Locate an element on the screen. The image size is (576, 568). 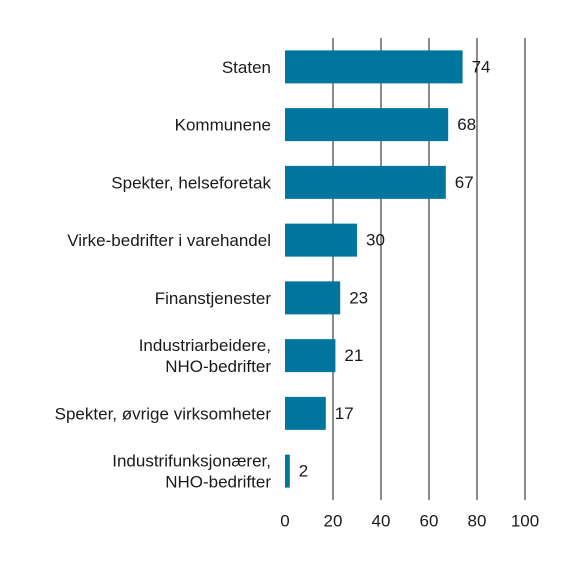
category-label-5: Industriarbeidere, NHO-bedrifter is located at coordinates (205, 356).